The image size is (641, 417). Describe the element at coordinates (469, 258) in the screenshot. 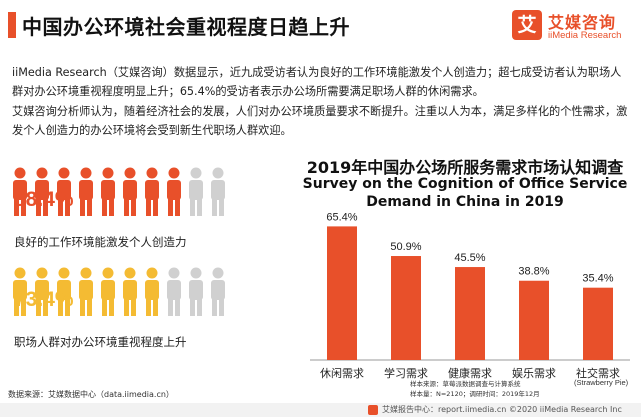

I see `bar-value-label: 45.5%` at that location.